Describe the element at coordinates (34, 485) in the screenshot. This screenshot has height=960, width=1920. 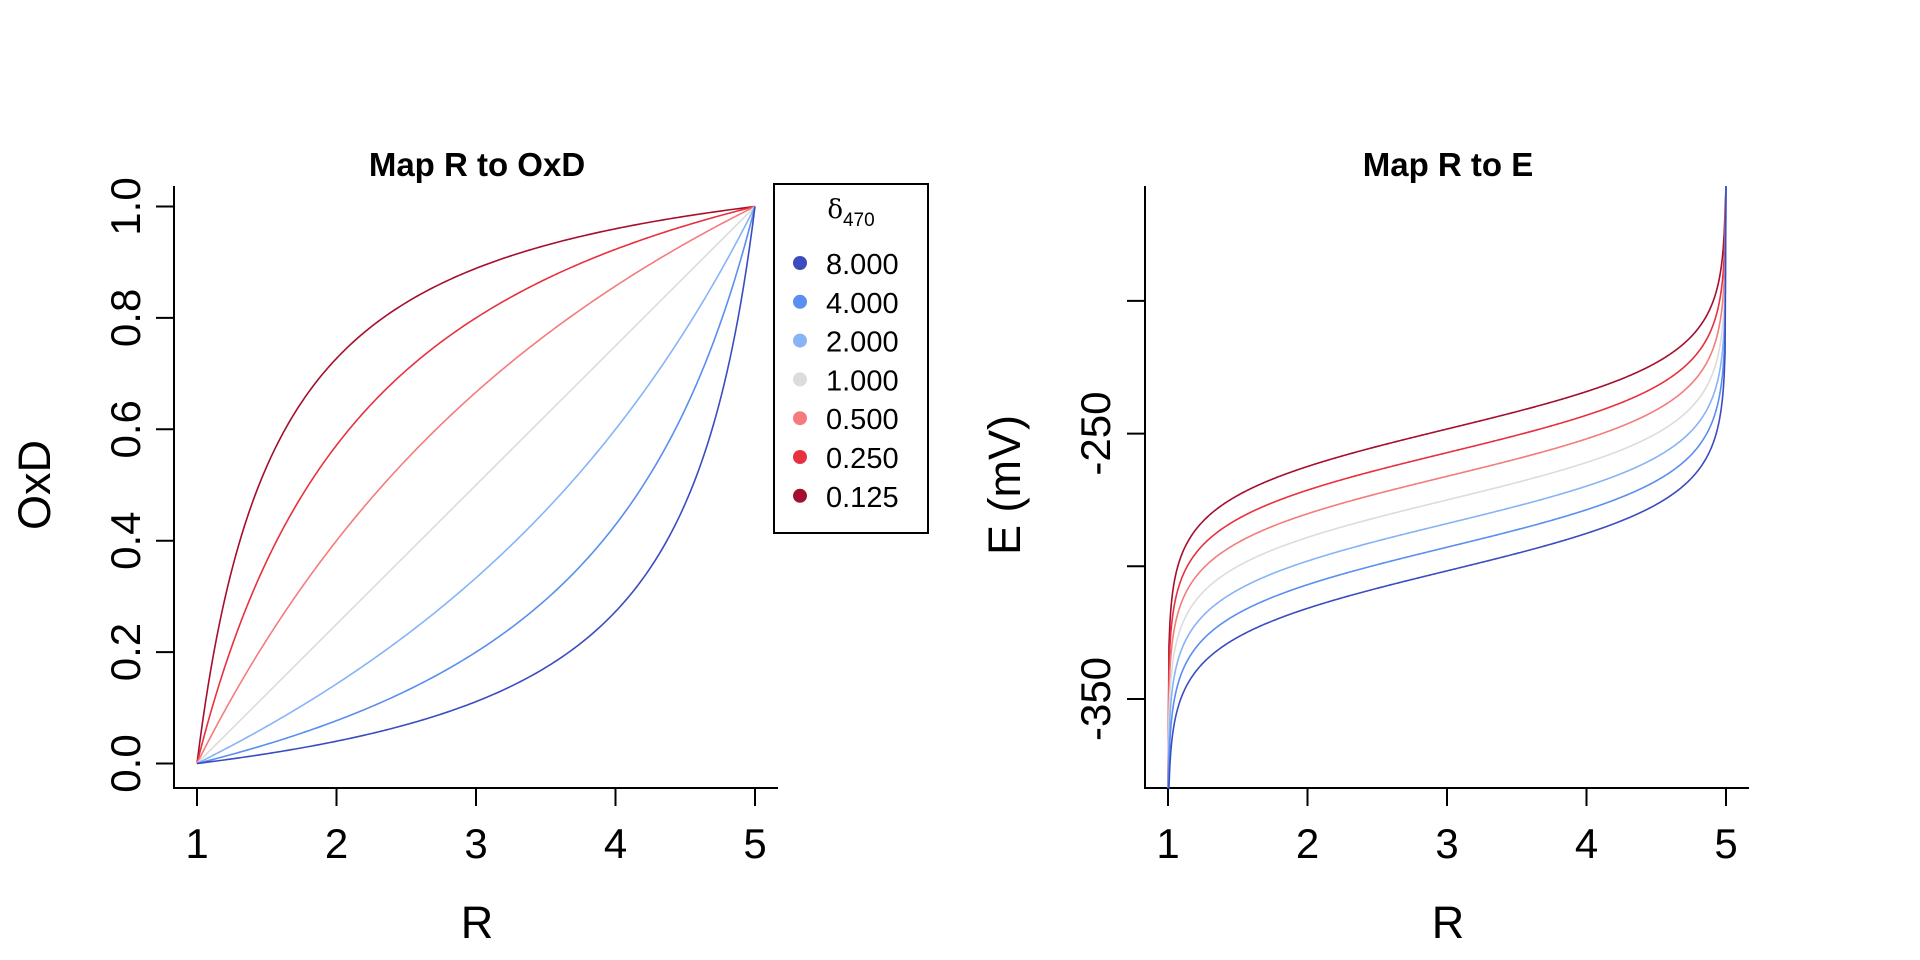
I see `y-axis-label: OxD` at that location.